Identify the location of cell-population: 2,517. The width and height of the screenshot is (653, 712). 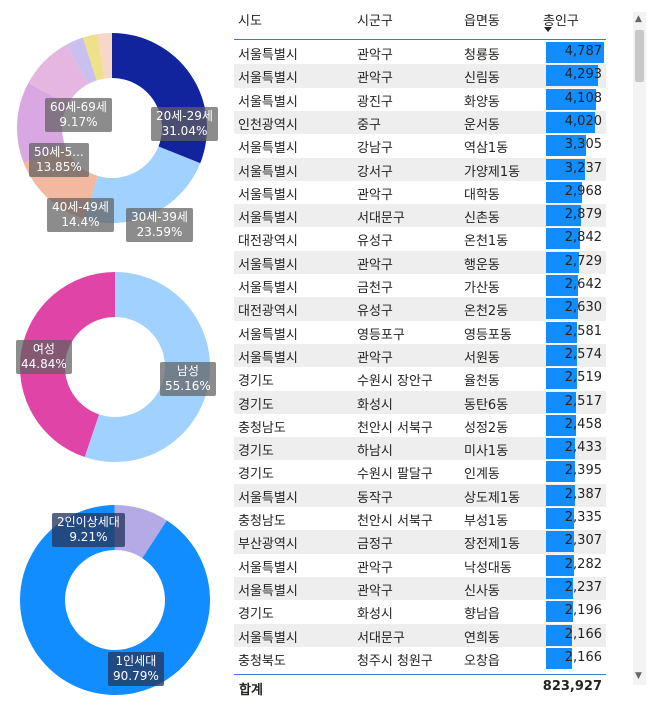
(583, 401).